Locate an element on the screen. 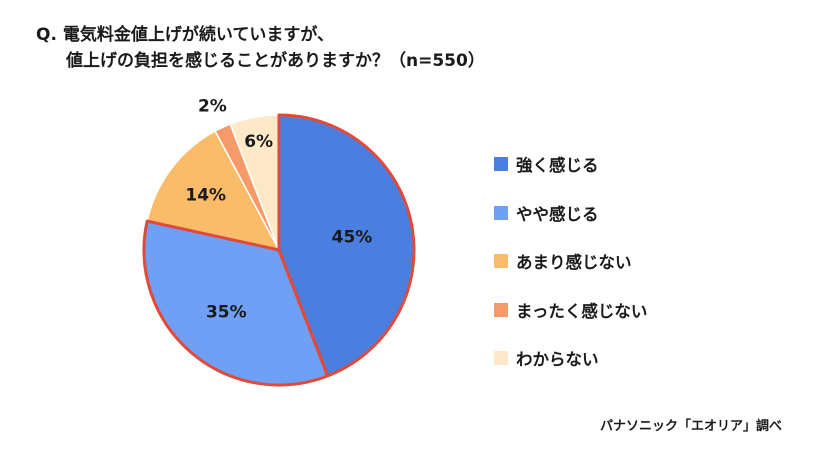  legend-item-2: やや感じる is located at coordinates (570, 213).